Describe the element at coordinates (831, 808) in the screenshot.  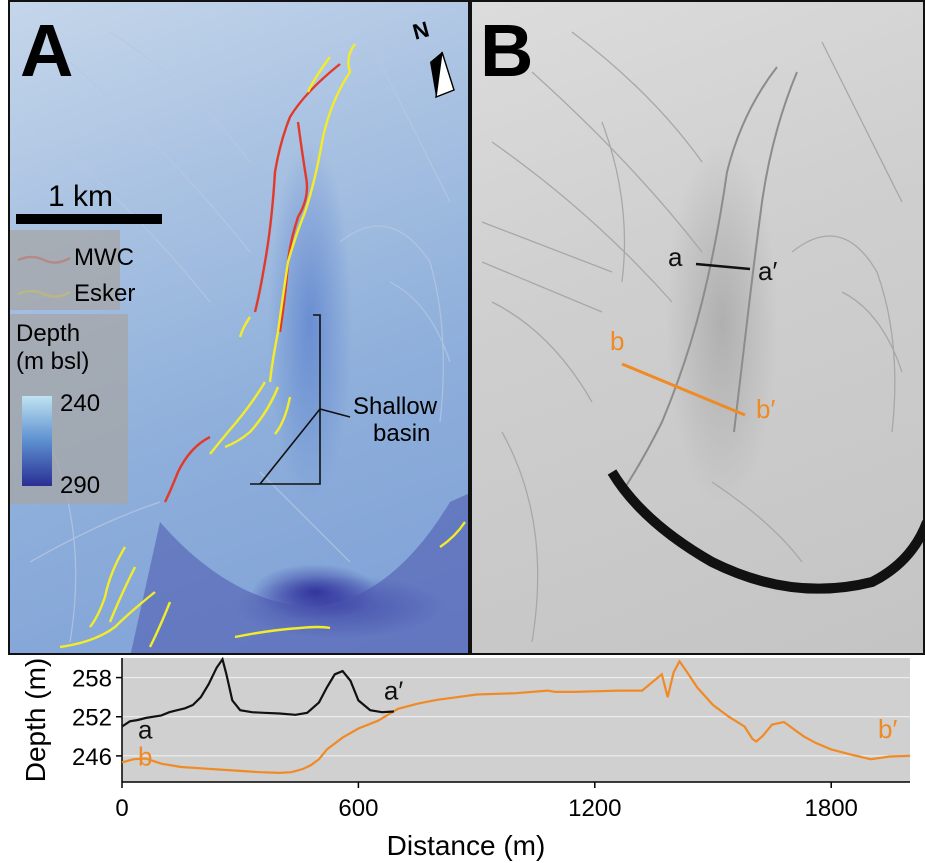
I see `x-tick-label-1800: 1800` at that location.